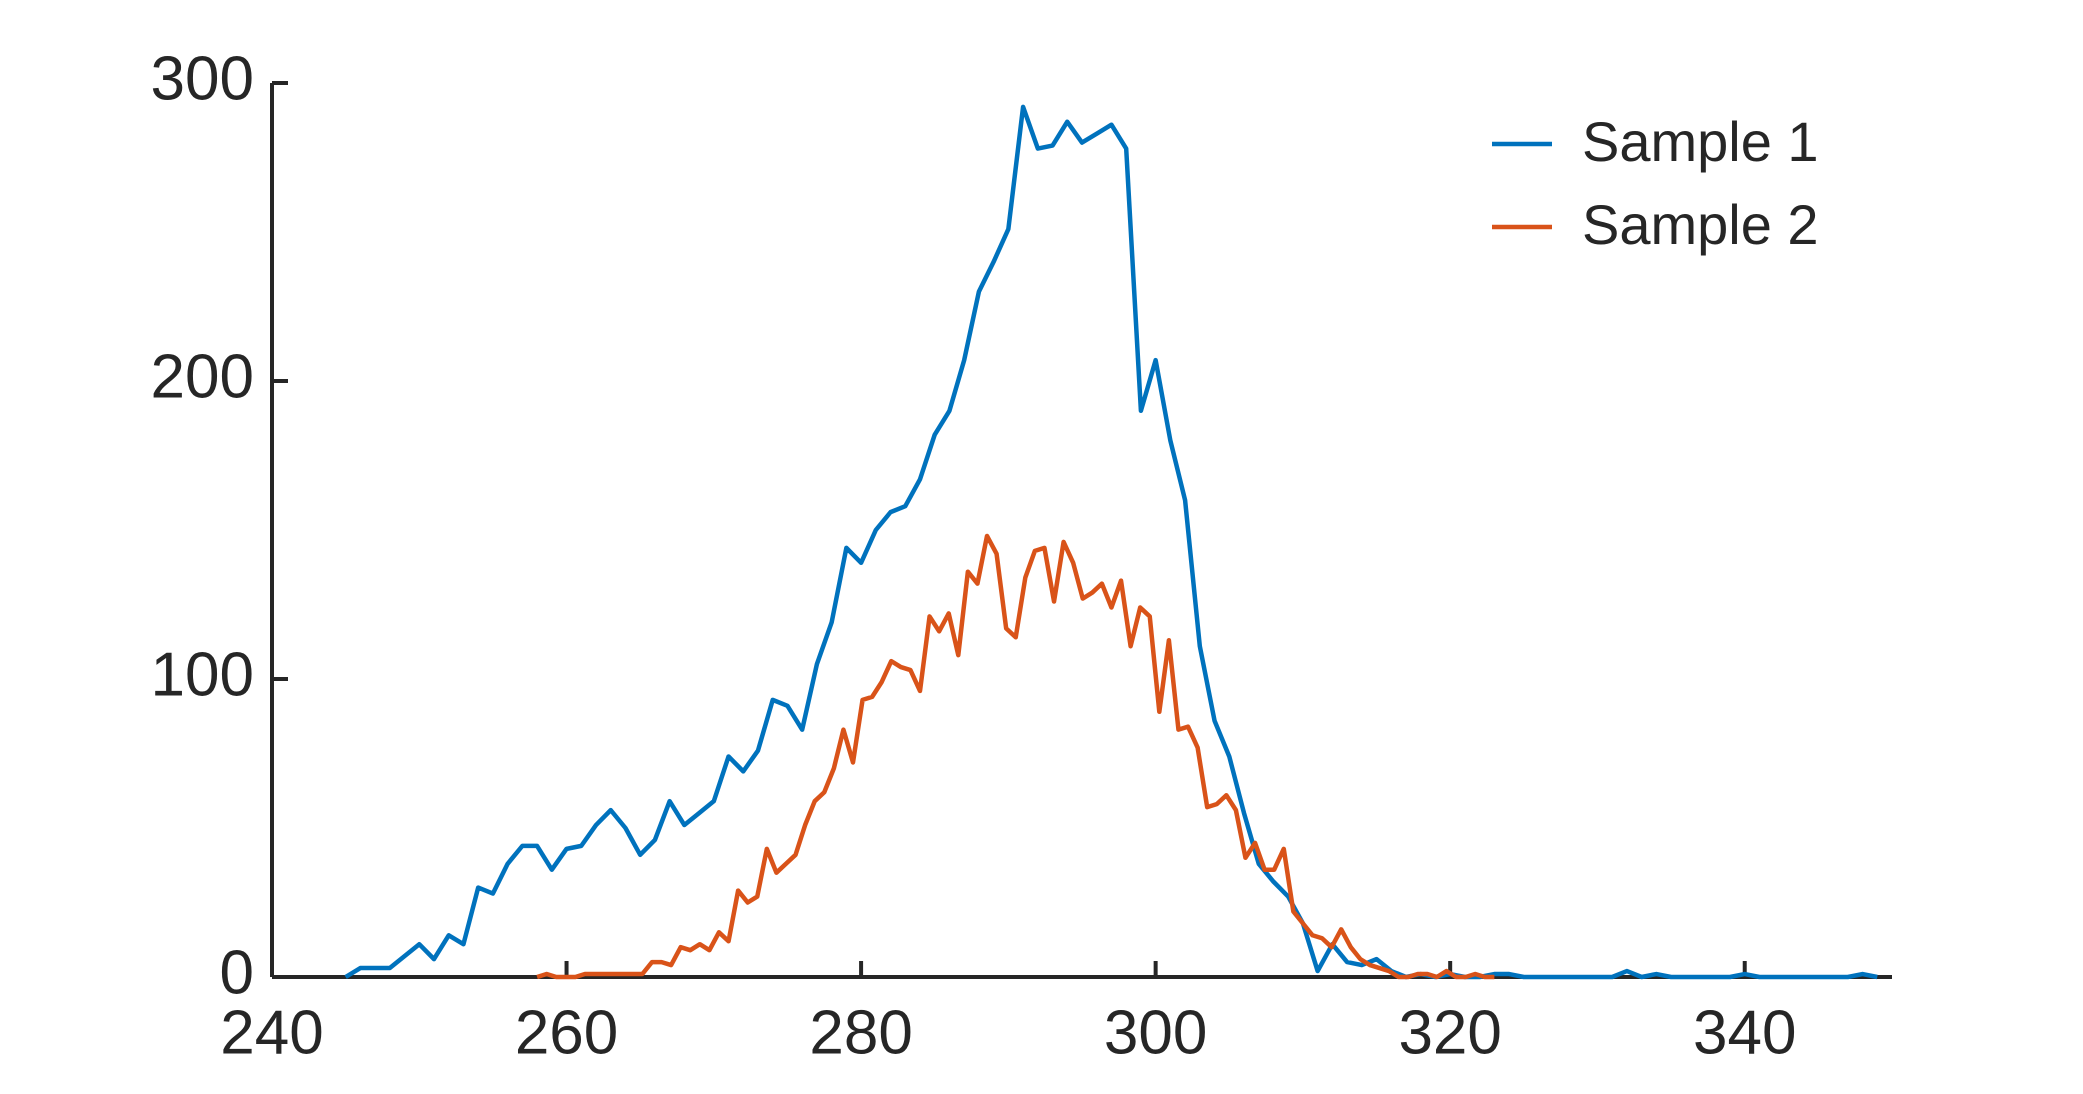 This screenshot has height=1094, width=2083. What do you see at coordinates (1700, 224) in the screenshot?
I see `legend-label: Sample 2` at bounding box center [1700, 224].